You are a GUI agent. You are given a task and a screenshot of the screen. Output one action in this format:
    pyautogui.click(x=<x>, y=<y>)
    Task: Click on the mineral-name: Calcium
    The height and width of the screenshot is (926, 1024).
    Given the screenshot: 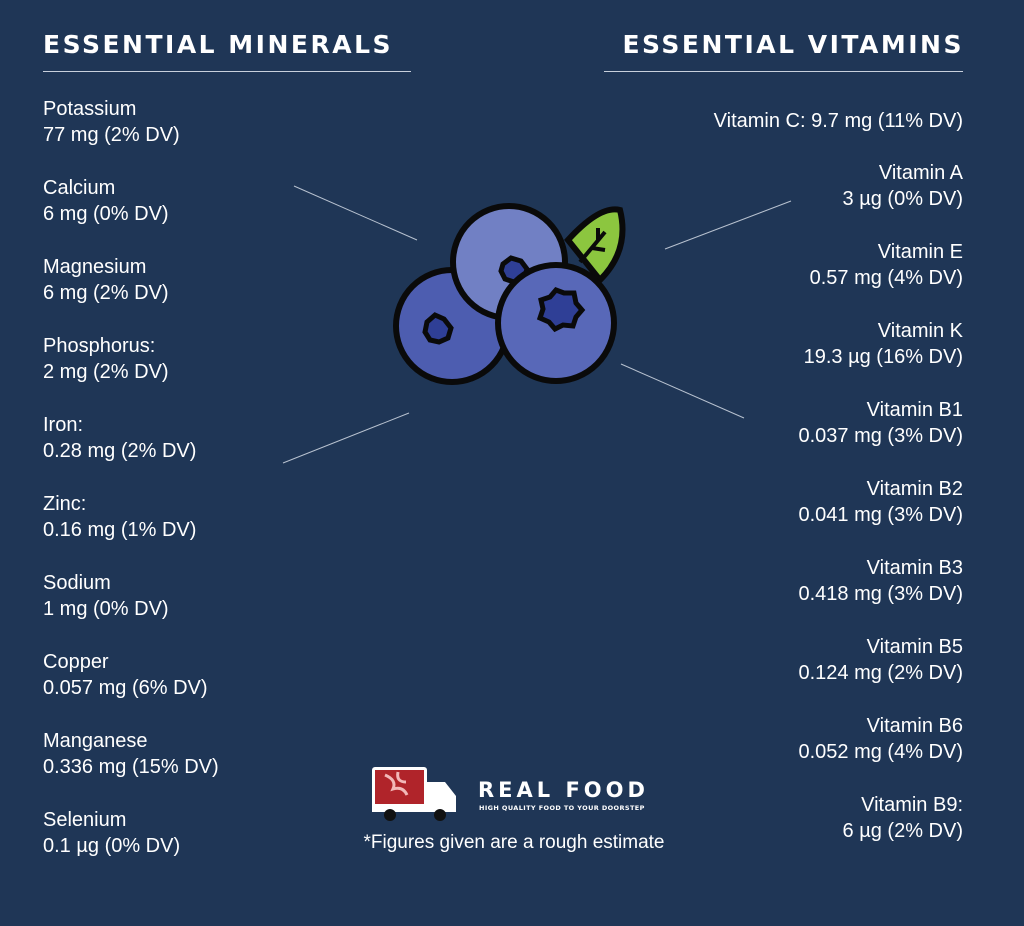 What is the action you would take?
    pyautogui.click(x=79, y=188)
    